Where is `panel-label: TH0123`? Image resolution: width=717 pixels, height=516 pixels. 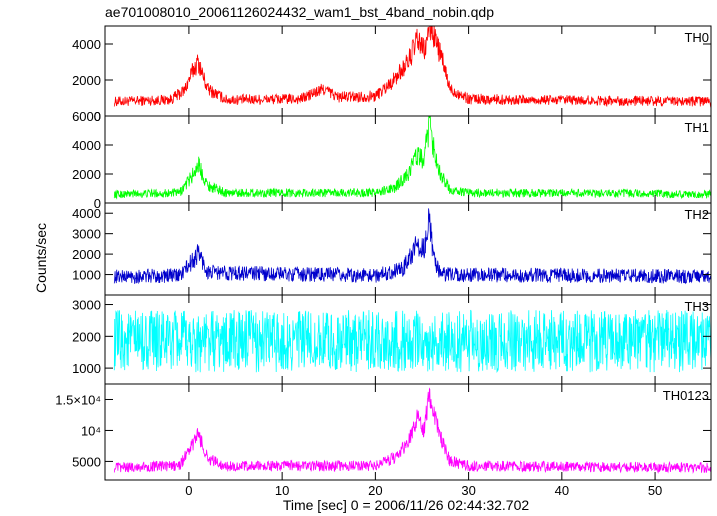
panel-label: TH0123 is located at coordinates (686, 395).